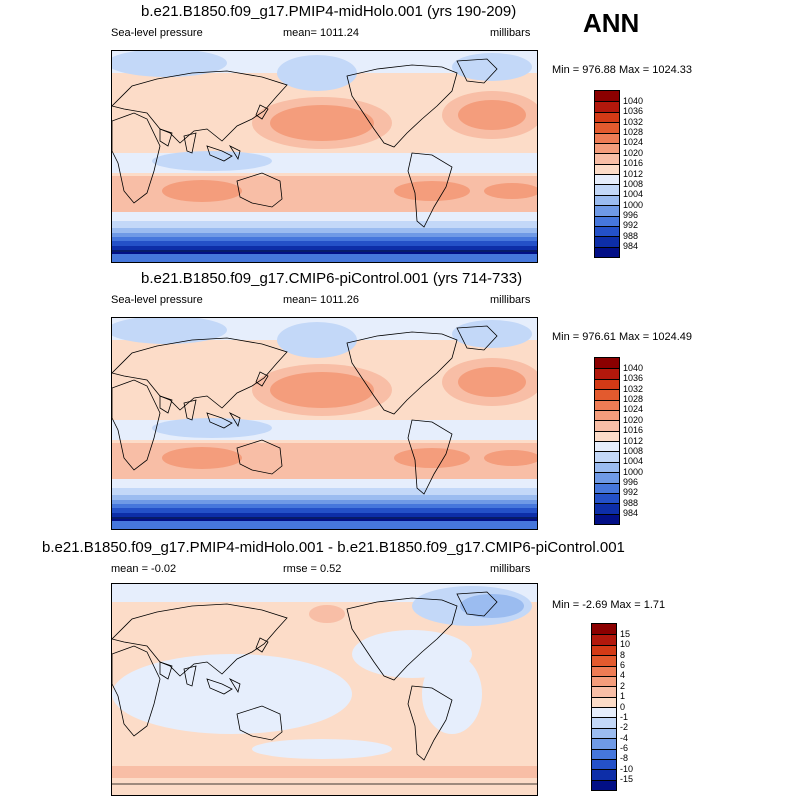 The width and height of the screenshot is (800, 800). What do you see at coordinates (623, 706) in the screenshot?
I see `colorbar-tick-label: 0` at bounding box center [623, 706].